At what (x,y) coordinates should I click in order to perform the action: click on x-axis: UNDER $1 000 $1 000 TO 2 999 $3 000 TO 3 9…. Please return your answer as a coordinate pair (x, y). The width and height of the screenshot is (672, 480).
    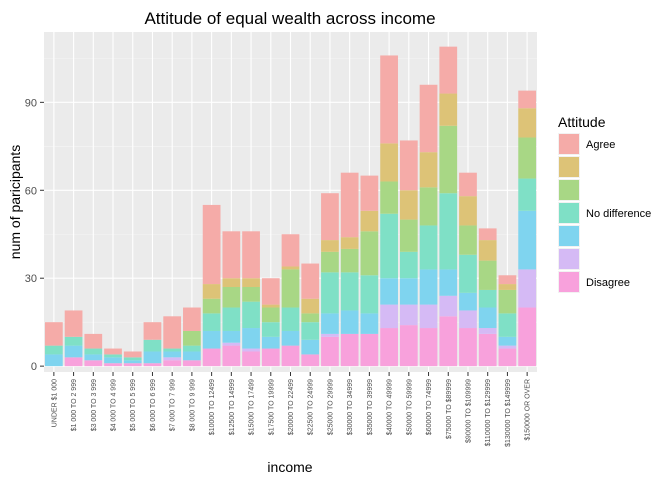
    Looking at the image, I should click on (291, 409).